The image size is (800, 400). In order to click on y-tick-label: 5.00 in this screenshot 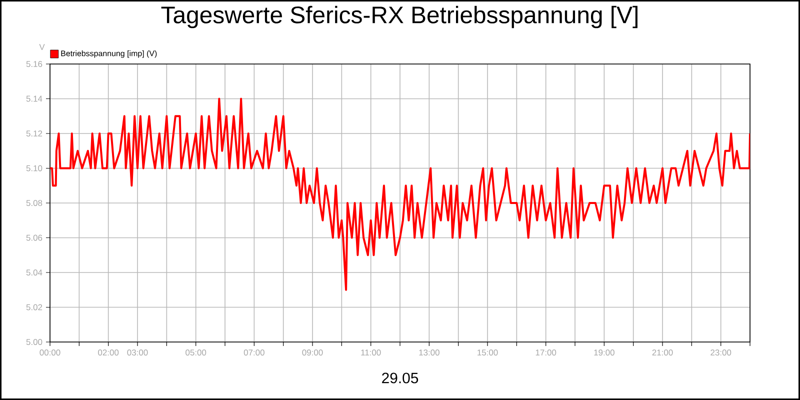, I will do `click(34, 342)`.